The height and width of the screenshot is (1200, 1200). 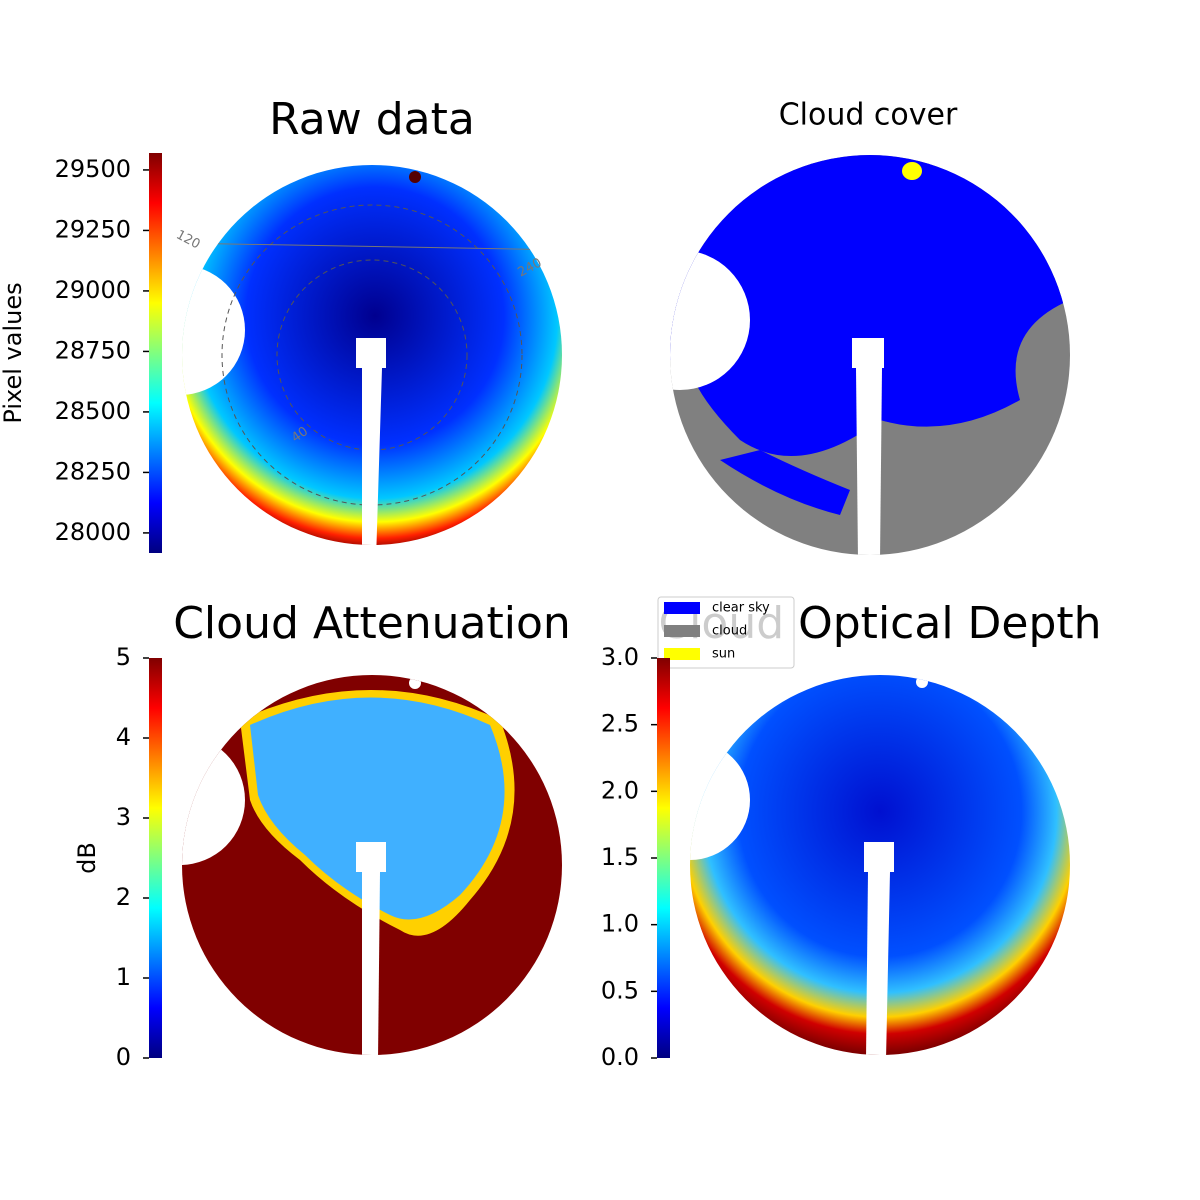 What do you see at coordinates (741, 608) in the screenshot?
I see `legend-label: clear sky` at bounding box center [741, 608].